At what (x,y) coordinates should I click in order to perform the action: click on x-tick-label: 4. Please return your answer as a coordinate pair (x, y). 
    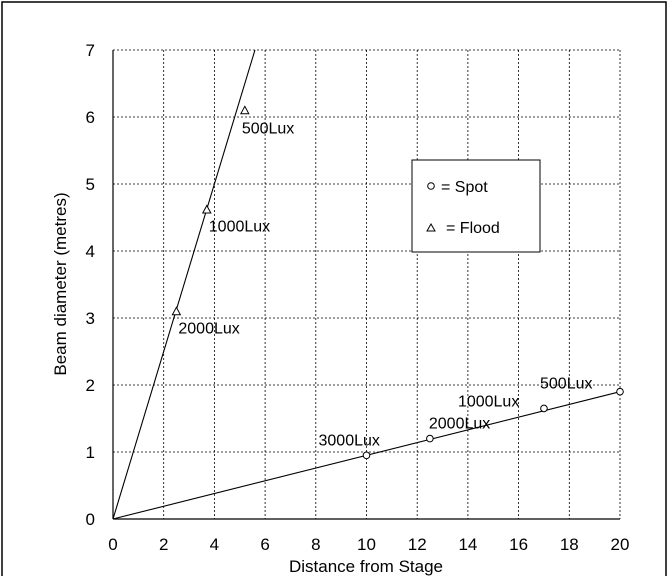
    Looking at the image, I should click on (214, 544).